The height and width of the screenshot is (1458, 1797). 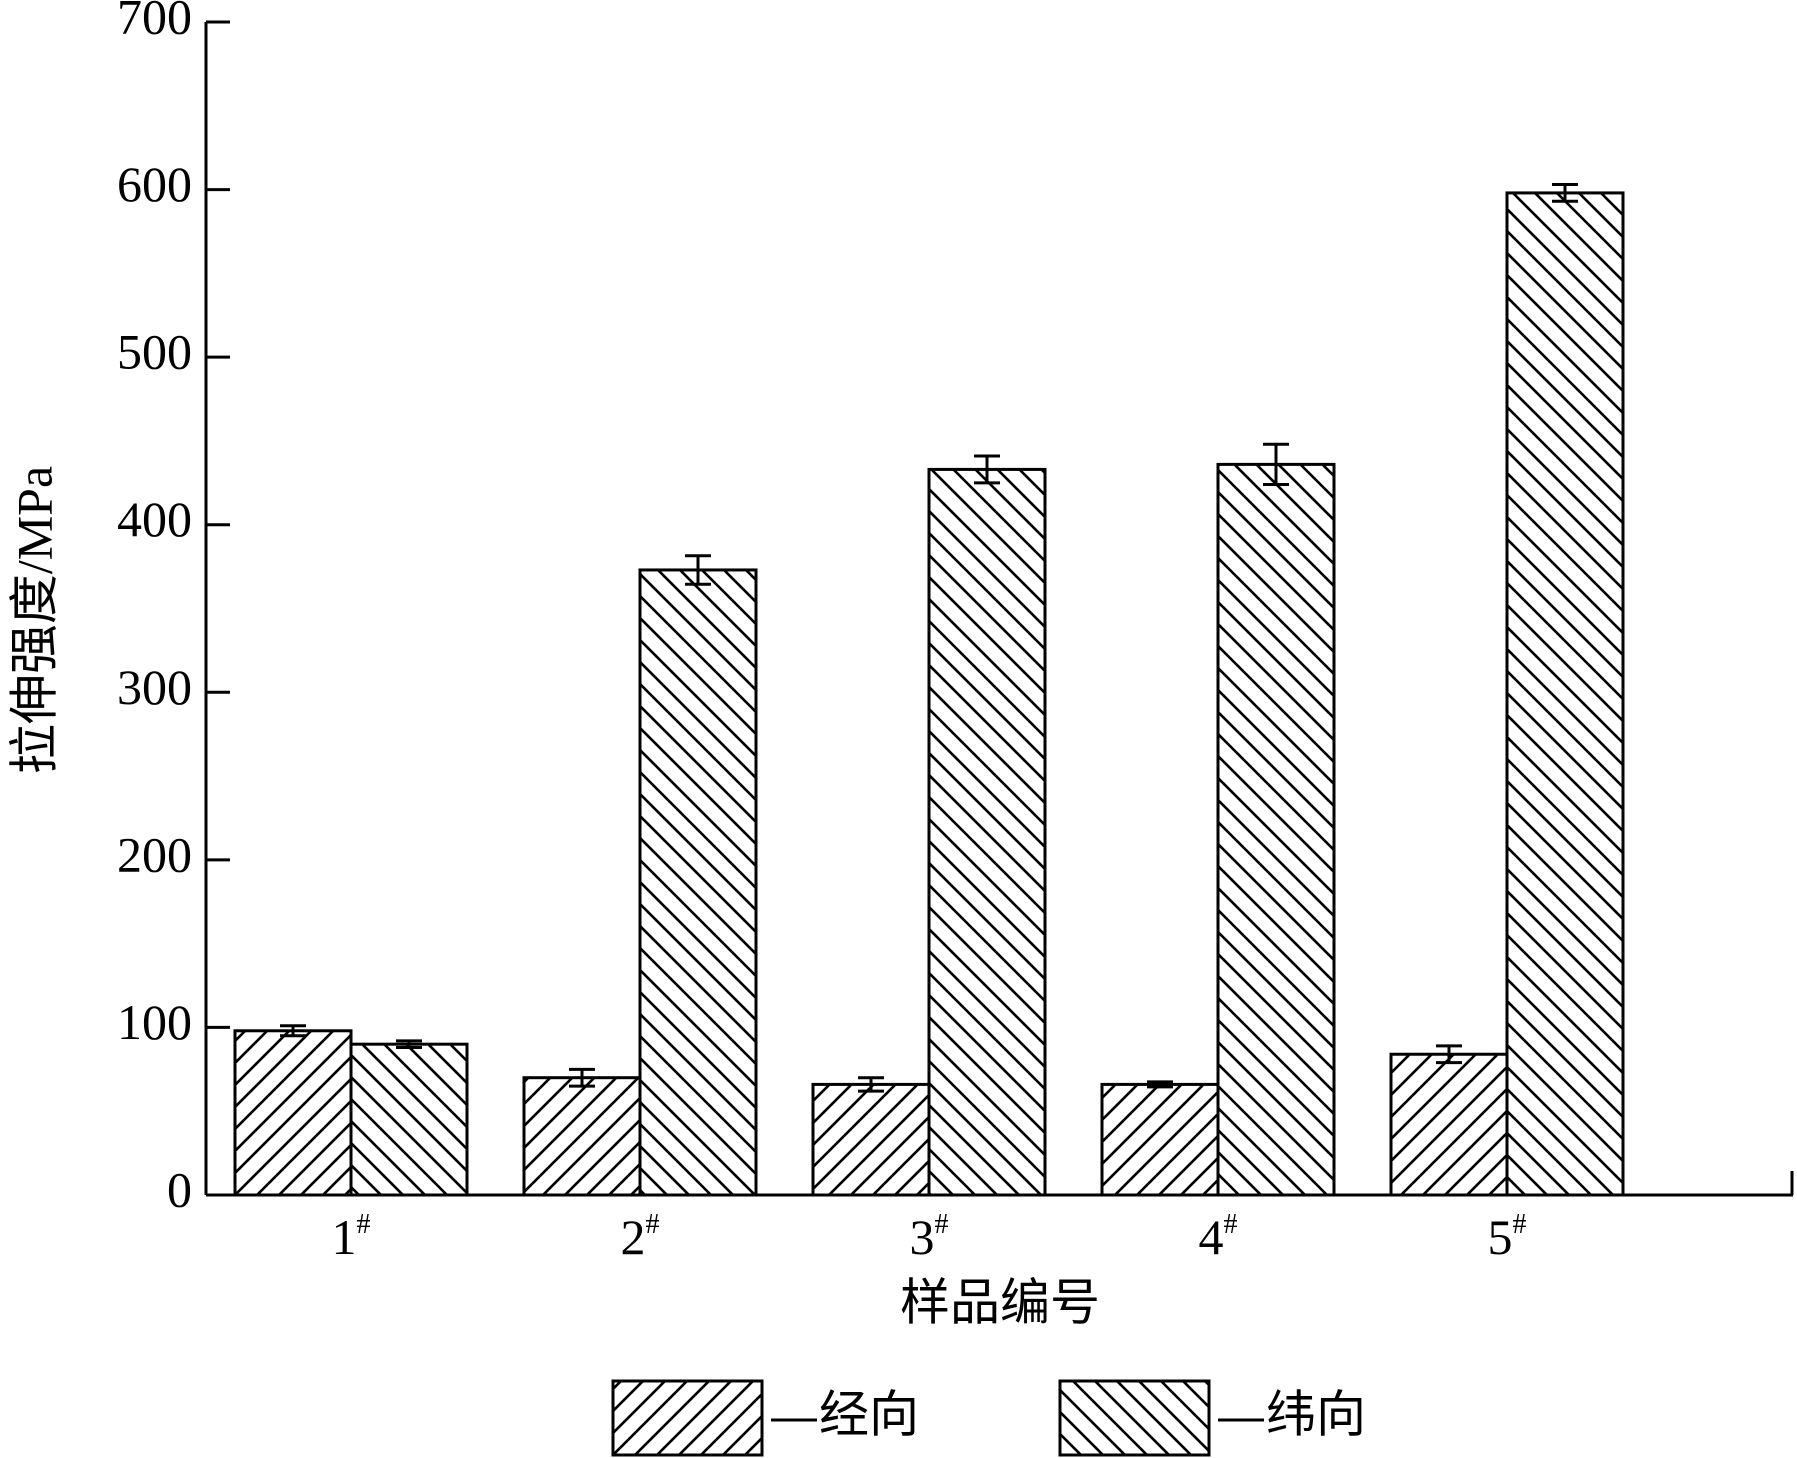 I want to click on x-tick-label: 1#, so click(x=351, y=1237).